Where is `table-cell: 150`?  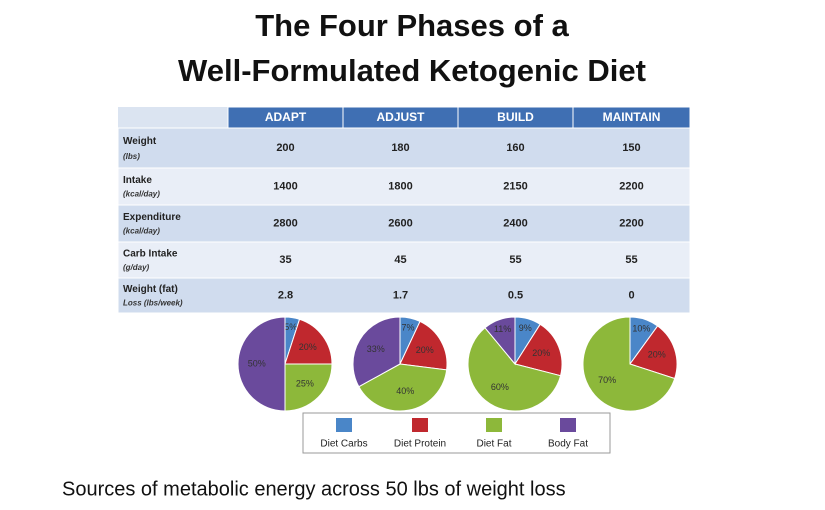 table-cell: 150 is located at coordinates (631, 148).